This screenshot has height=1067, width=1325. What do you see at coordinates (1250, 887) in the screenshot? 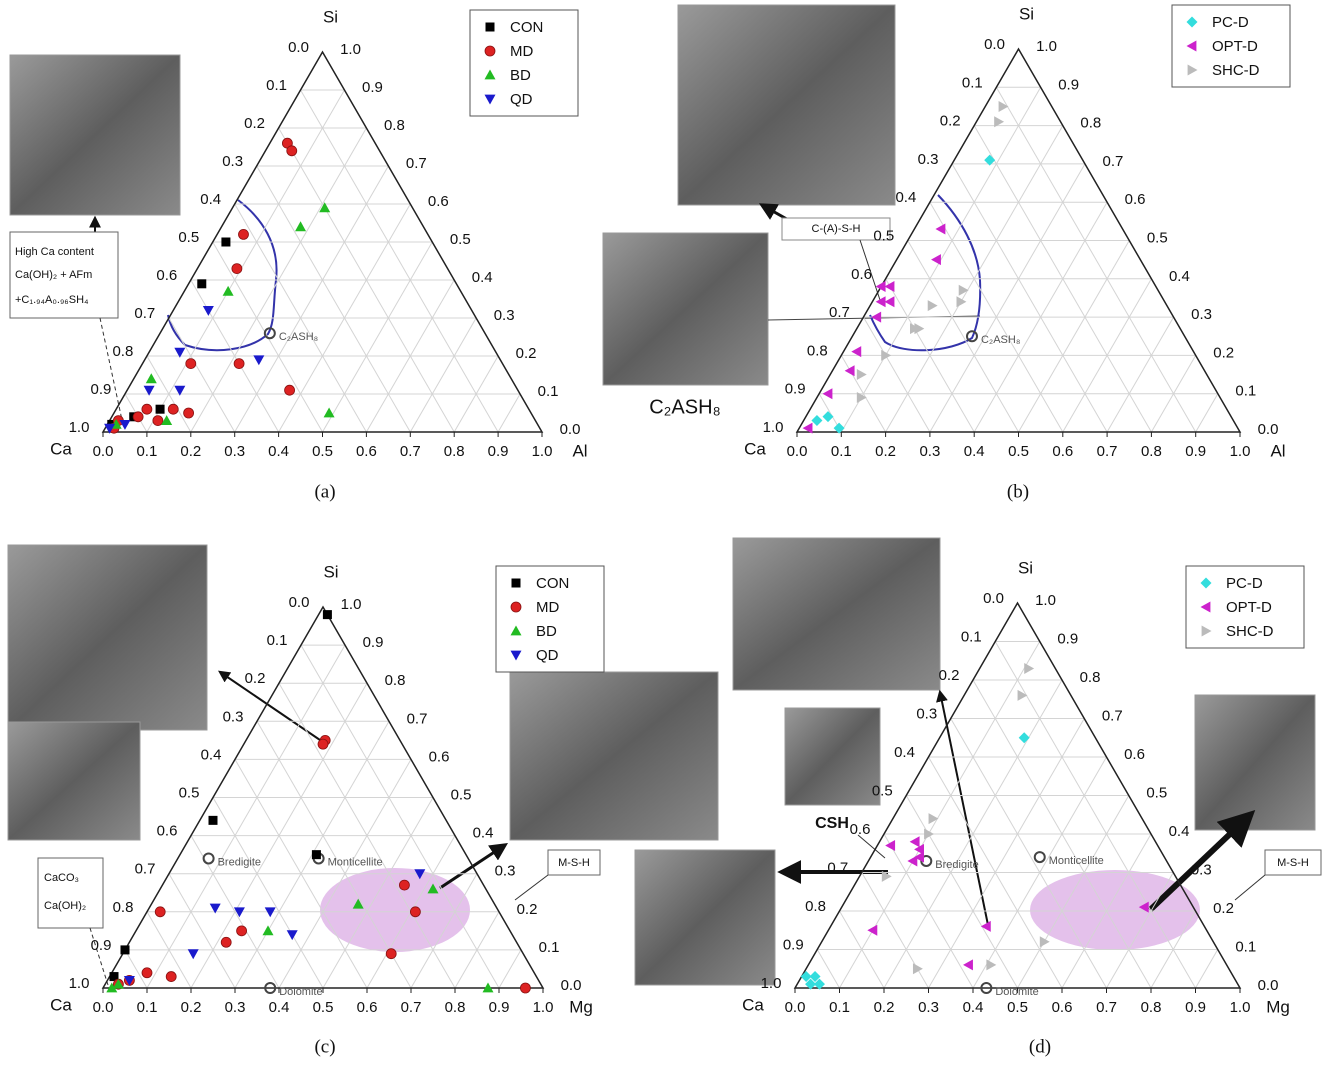
I see `leader` at bounding box center [1250, 887].